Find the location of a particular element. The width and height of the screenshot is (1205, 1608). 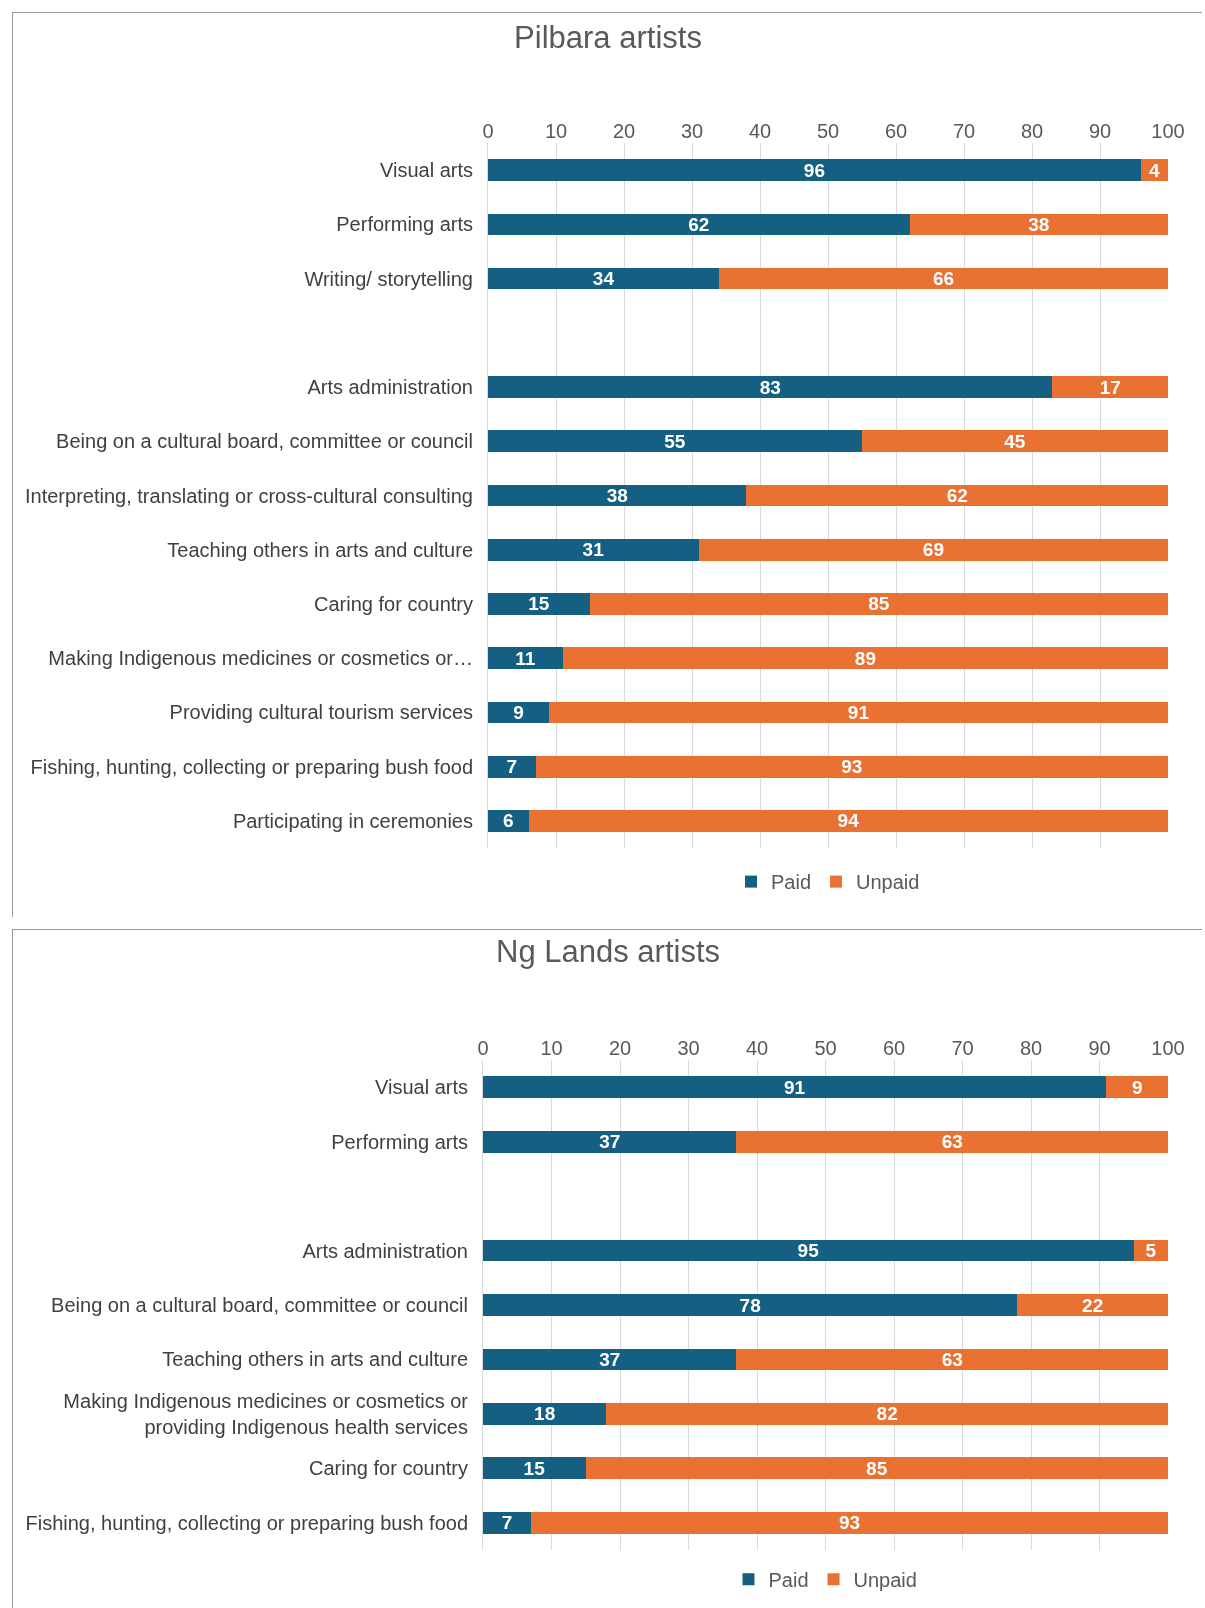

x-tick-label: 100 is located at coordinates (1168, 1048).